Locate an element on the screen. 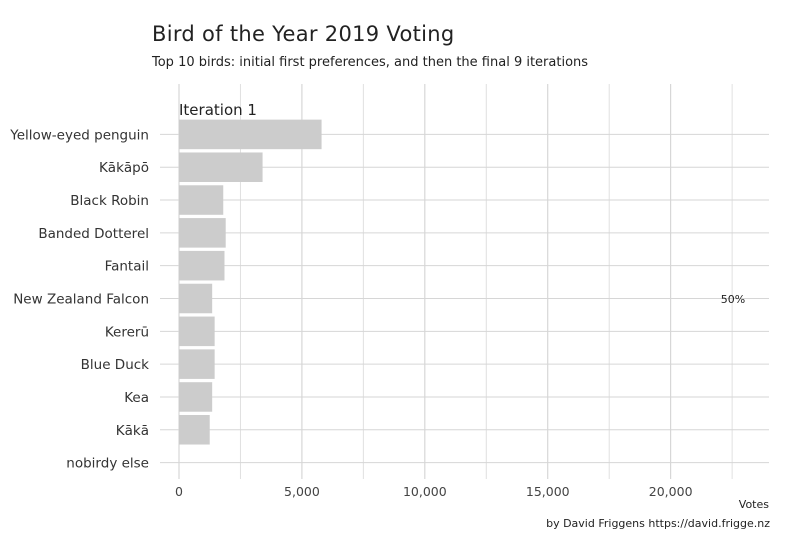 The width and height of the screenshot is (800, 560). x-tick-label: 20,000 is located at coordinates (671, 491).